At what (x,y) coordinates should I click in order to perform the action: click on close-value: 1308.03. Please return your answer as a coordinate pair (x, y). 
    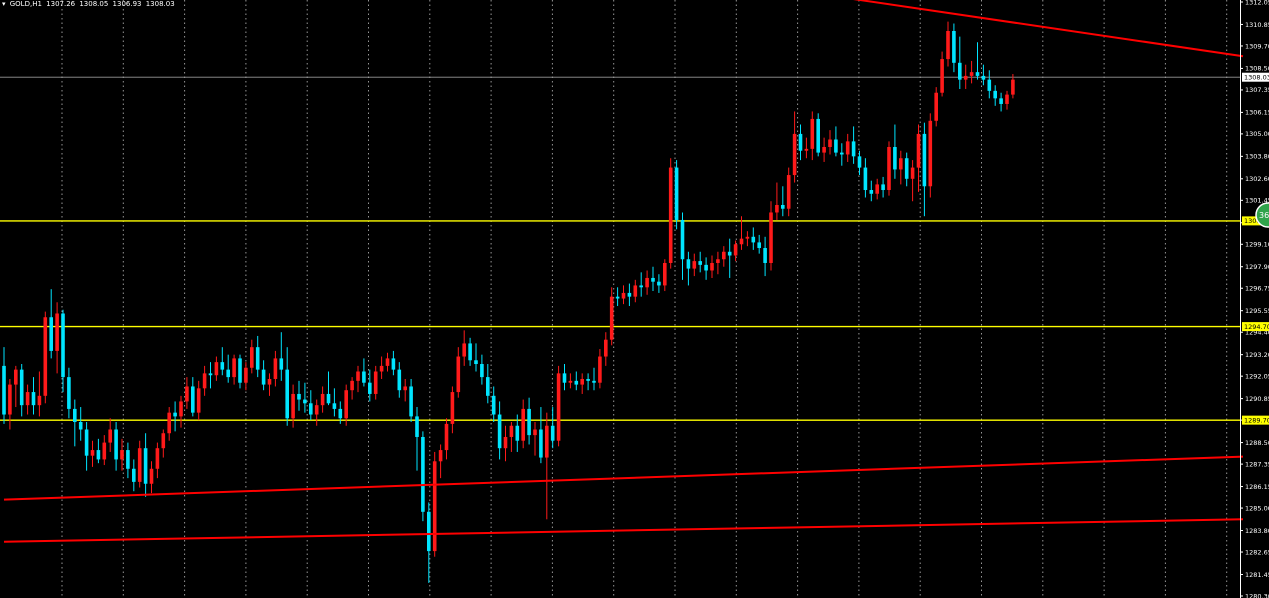
    Looking at the image, I should click on (160, 4).